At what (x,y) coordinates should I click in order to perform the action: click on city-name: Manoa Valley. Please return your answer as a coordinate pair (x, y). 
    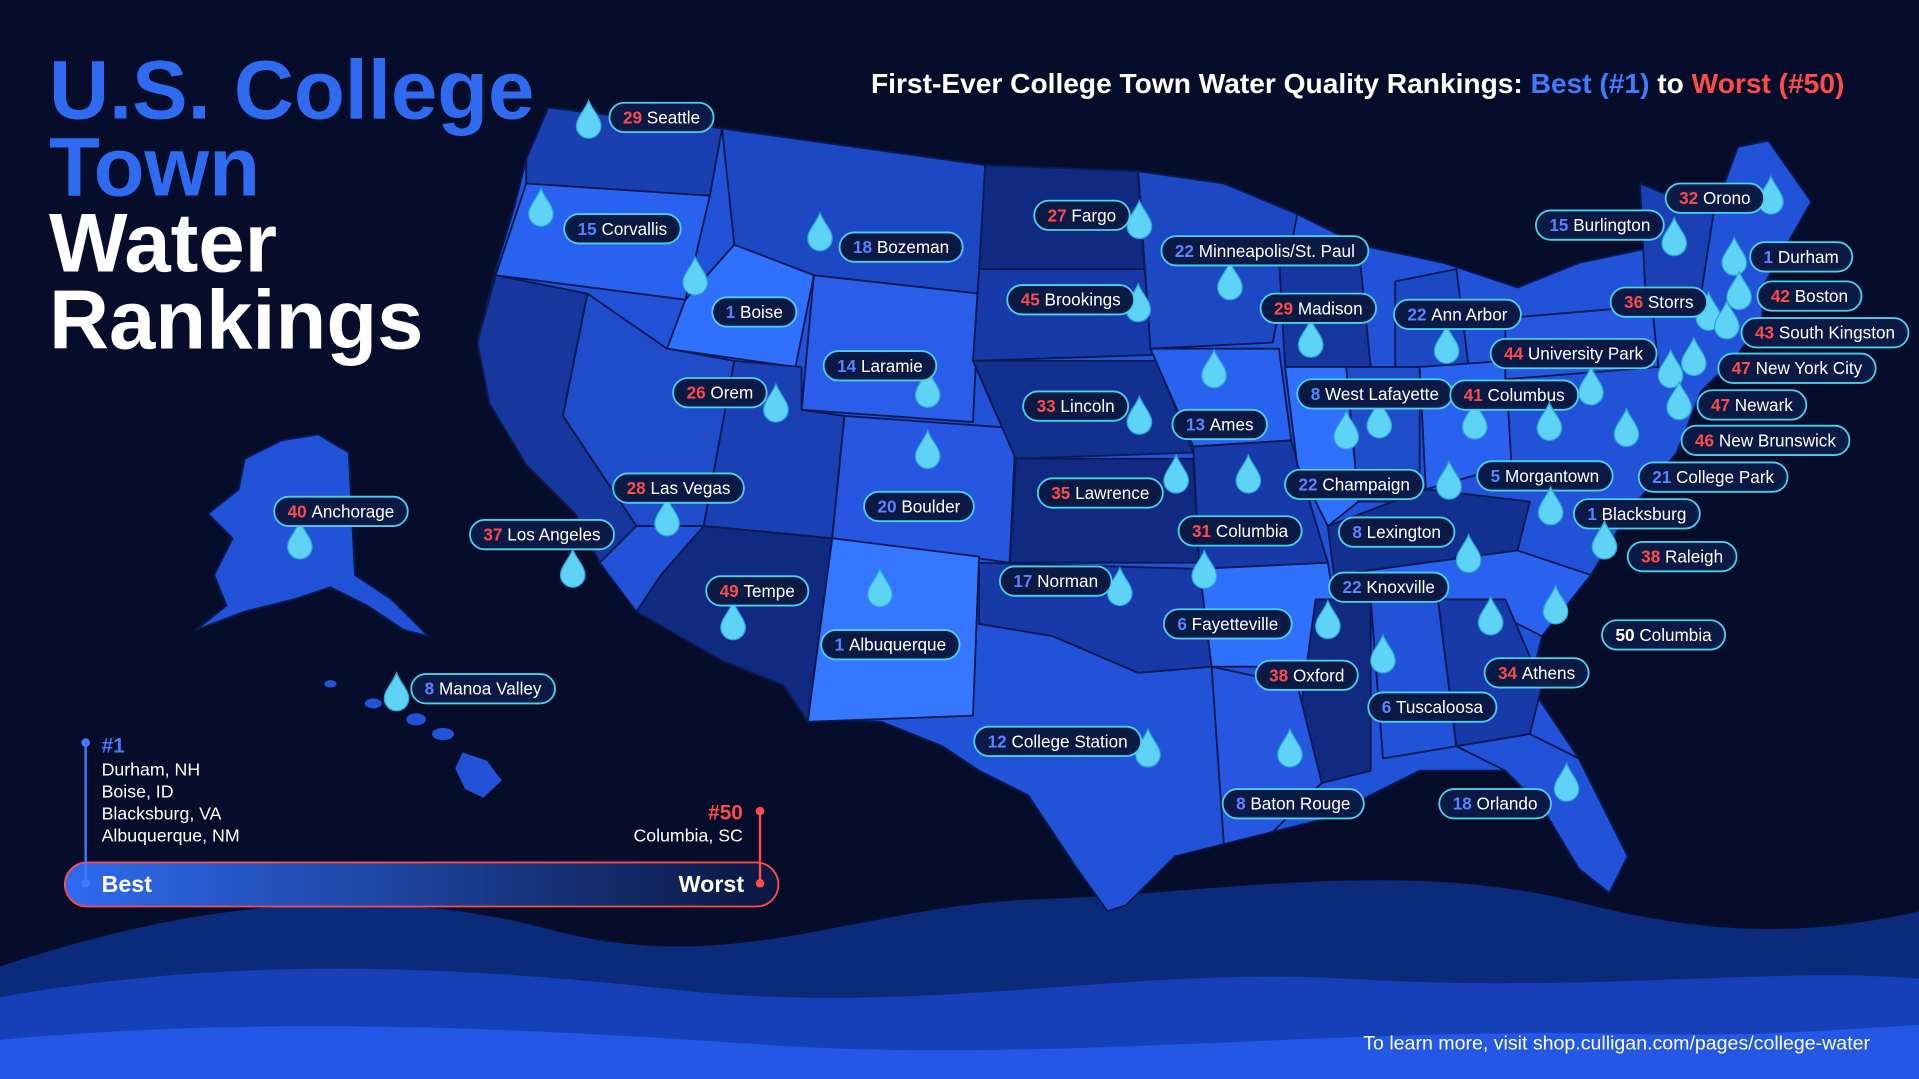
    Looking at the image, I should click on (490, 689).